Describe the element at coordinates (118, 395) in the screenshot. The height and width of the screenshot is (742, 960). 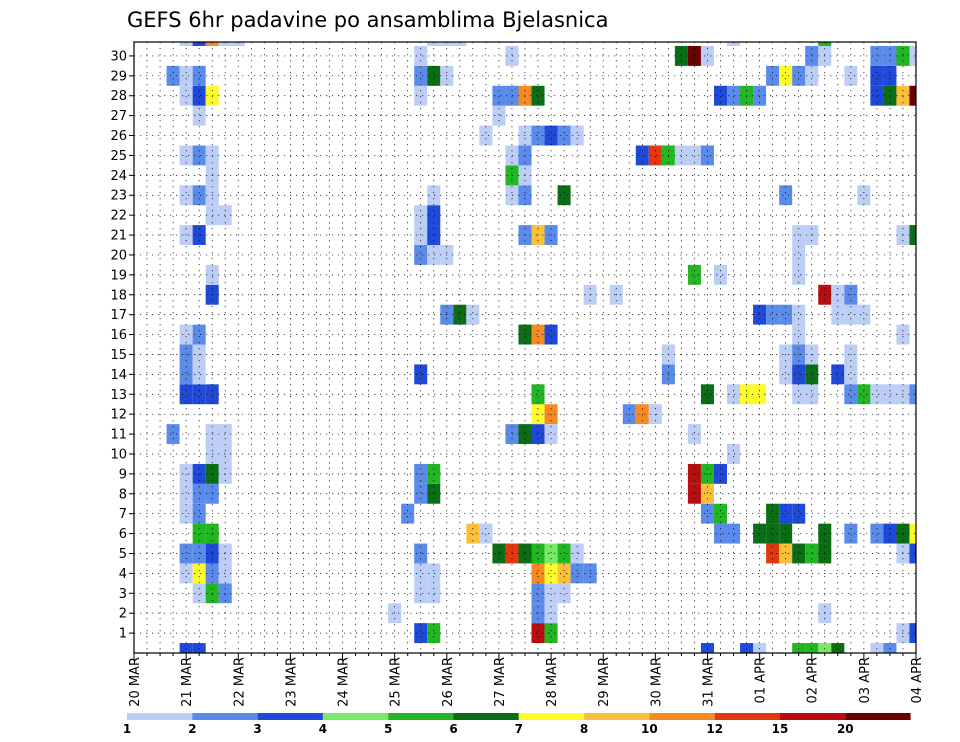
I see `y-tick-label: 13` at that location.